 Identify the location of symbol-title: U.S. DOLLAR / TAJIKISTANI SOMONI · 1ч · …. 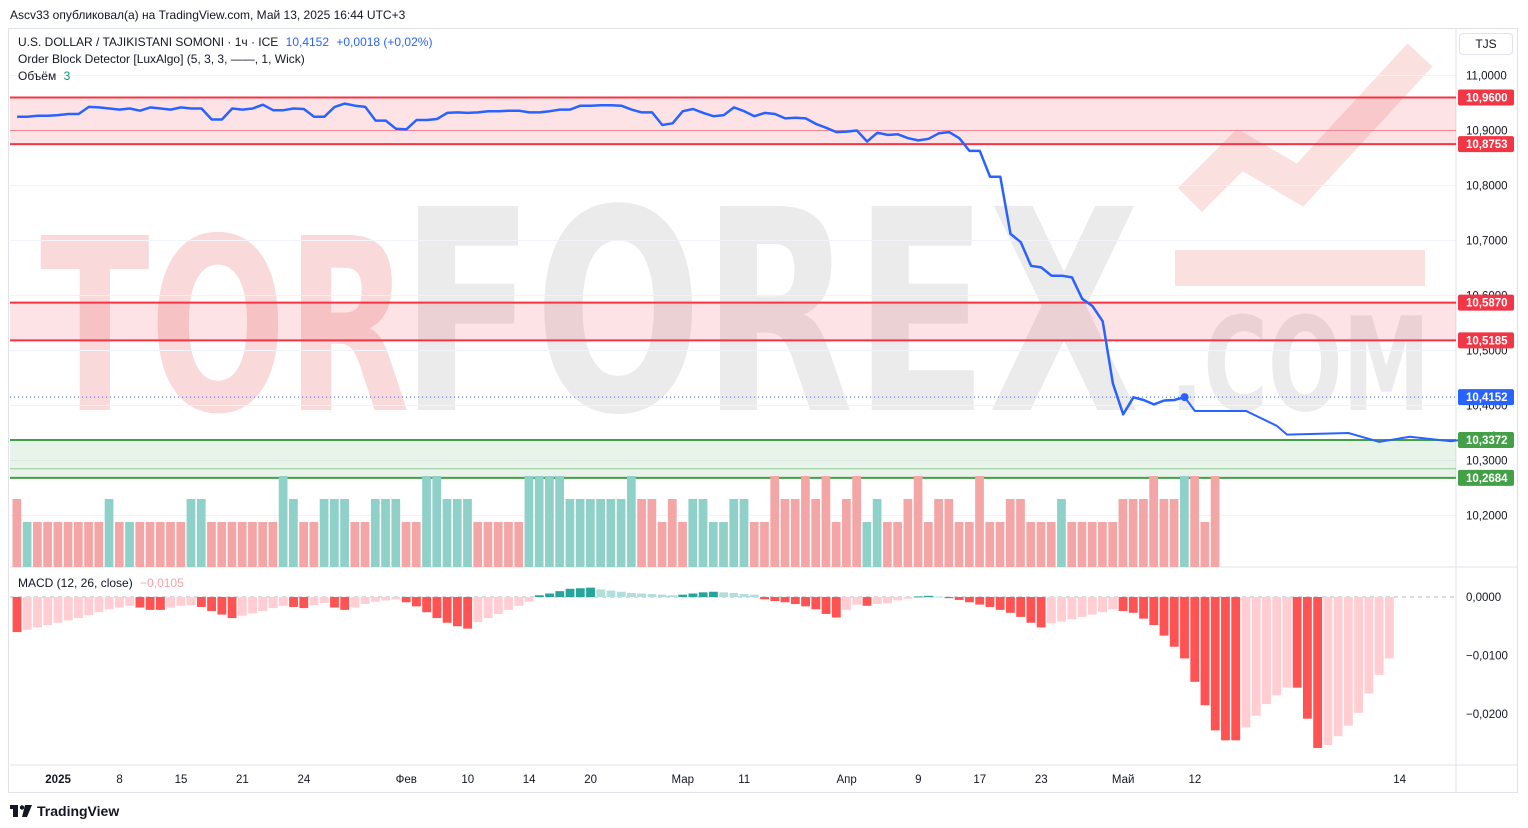
(148, 42).